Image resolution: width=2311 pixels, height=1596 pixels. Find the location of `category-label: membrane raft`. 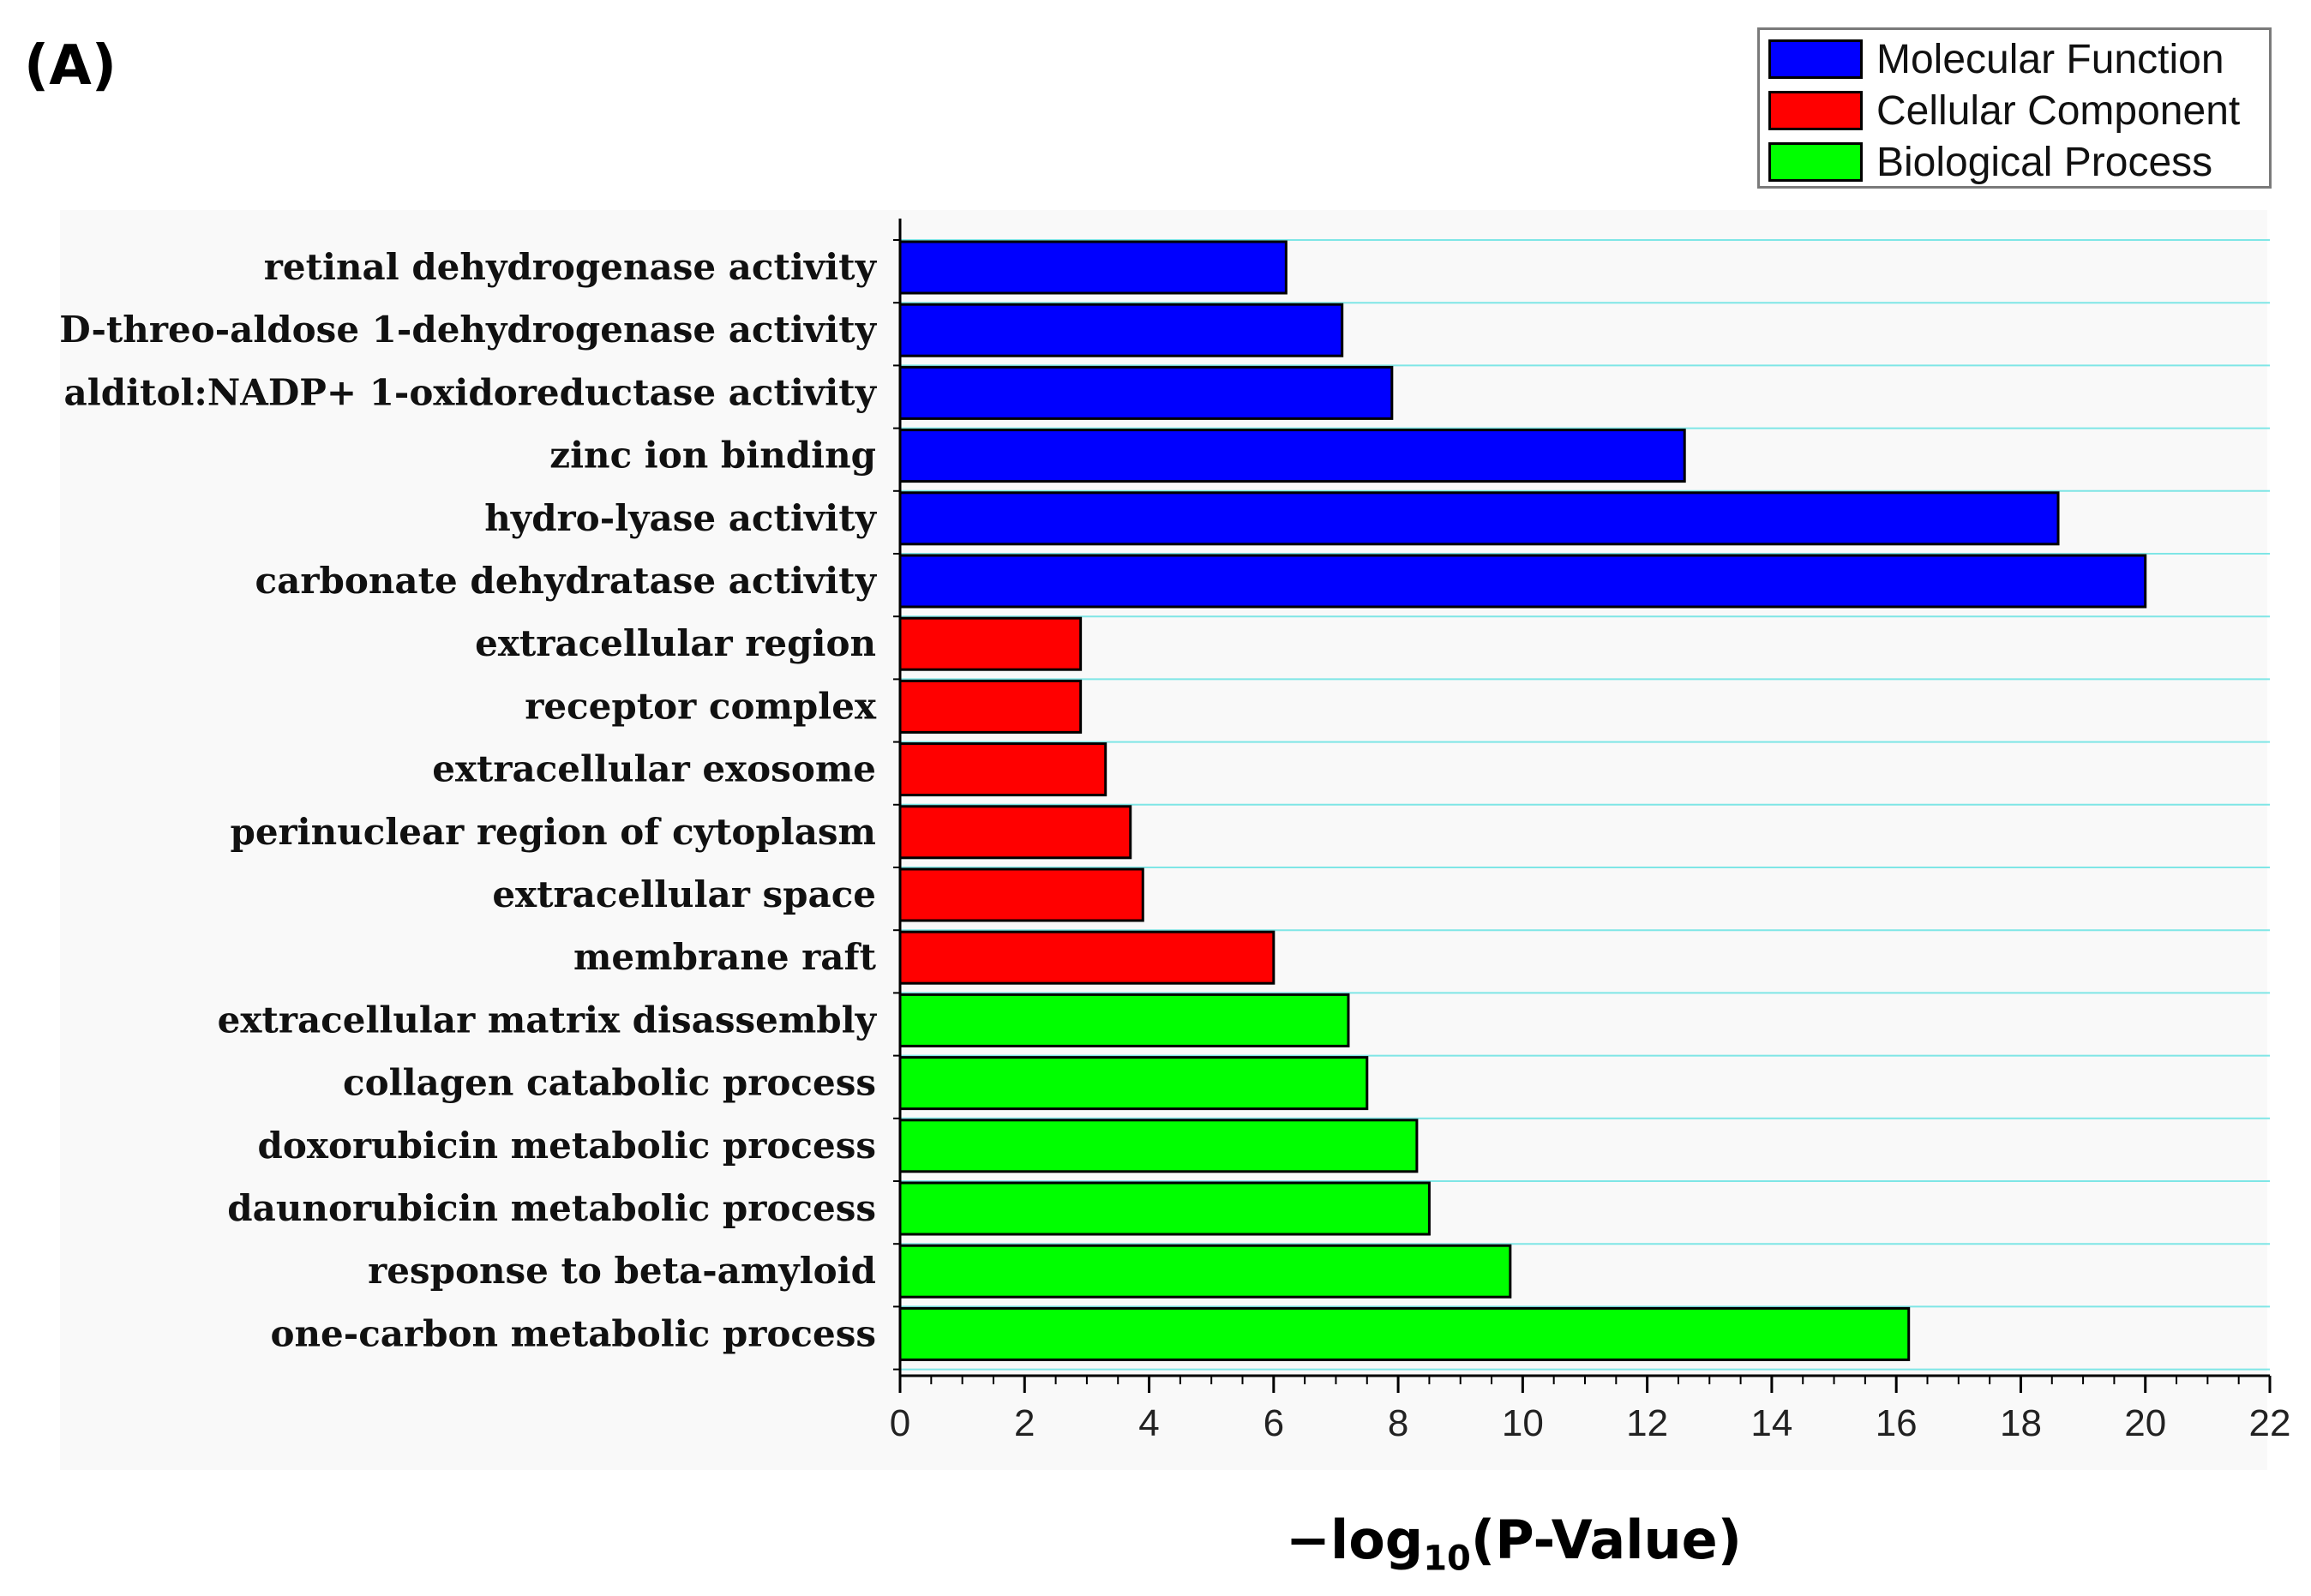

category-label: membrane raft is located at coordinates (725, 957).